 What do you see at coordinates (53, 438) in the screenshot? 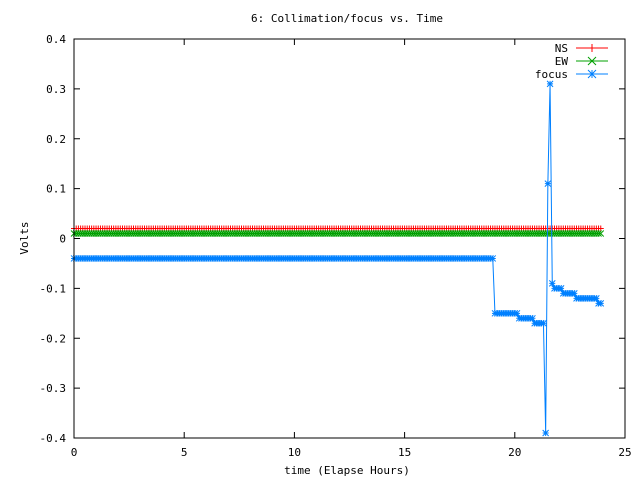
I see `y-tick-label: -0.4` at bounding box center [53, 438].